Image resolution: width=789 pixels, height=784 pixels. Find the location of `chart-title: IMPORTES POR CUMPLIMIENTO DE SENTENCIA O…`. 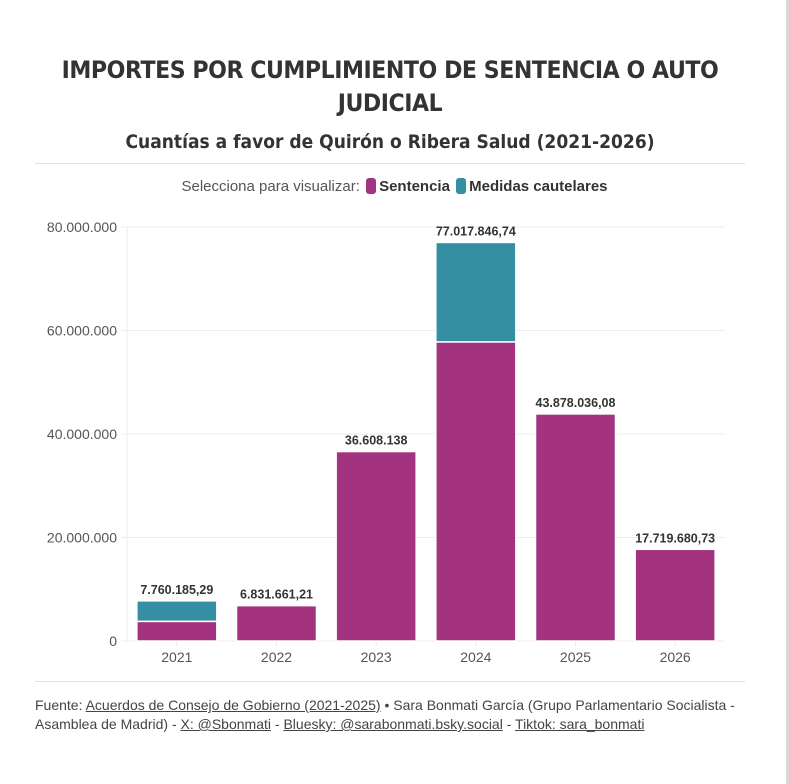

chart-title: IMPORTES POR CUMPLIMIENTO DE SENTENCIA O… is located at coordinates (390, 86).